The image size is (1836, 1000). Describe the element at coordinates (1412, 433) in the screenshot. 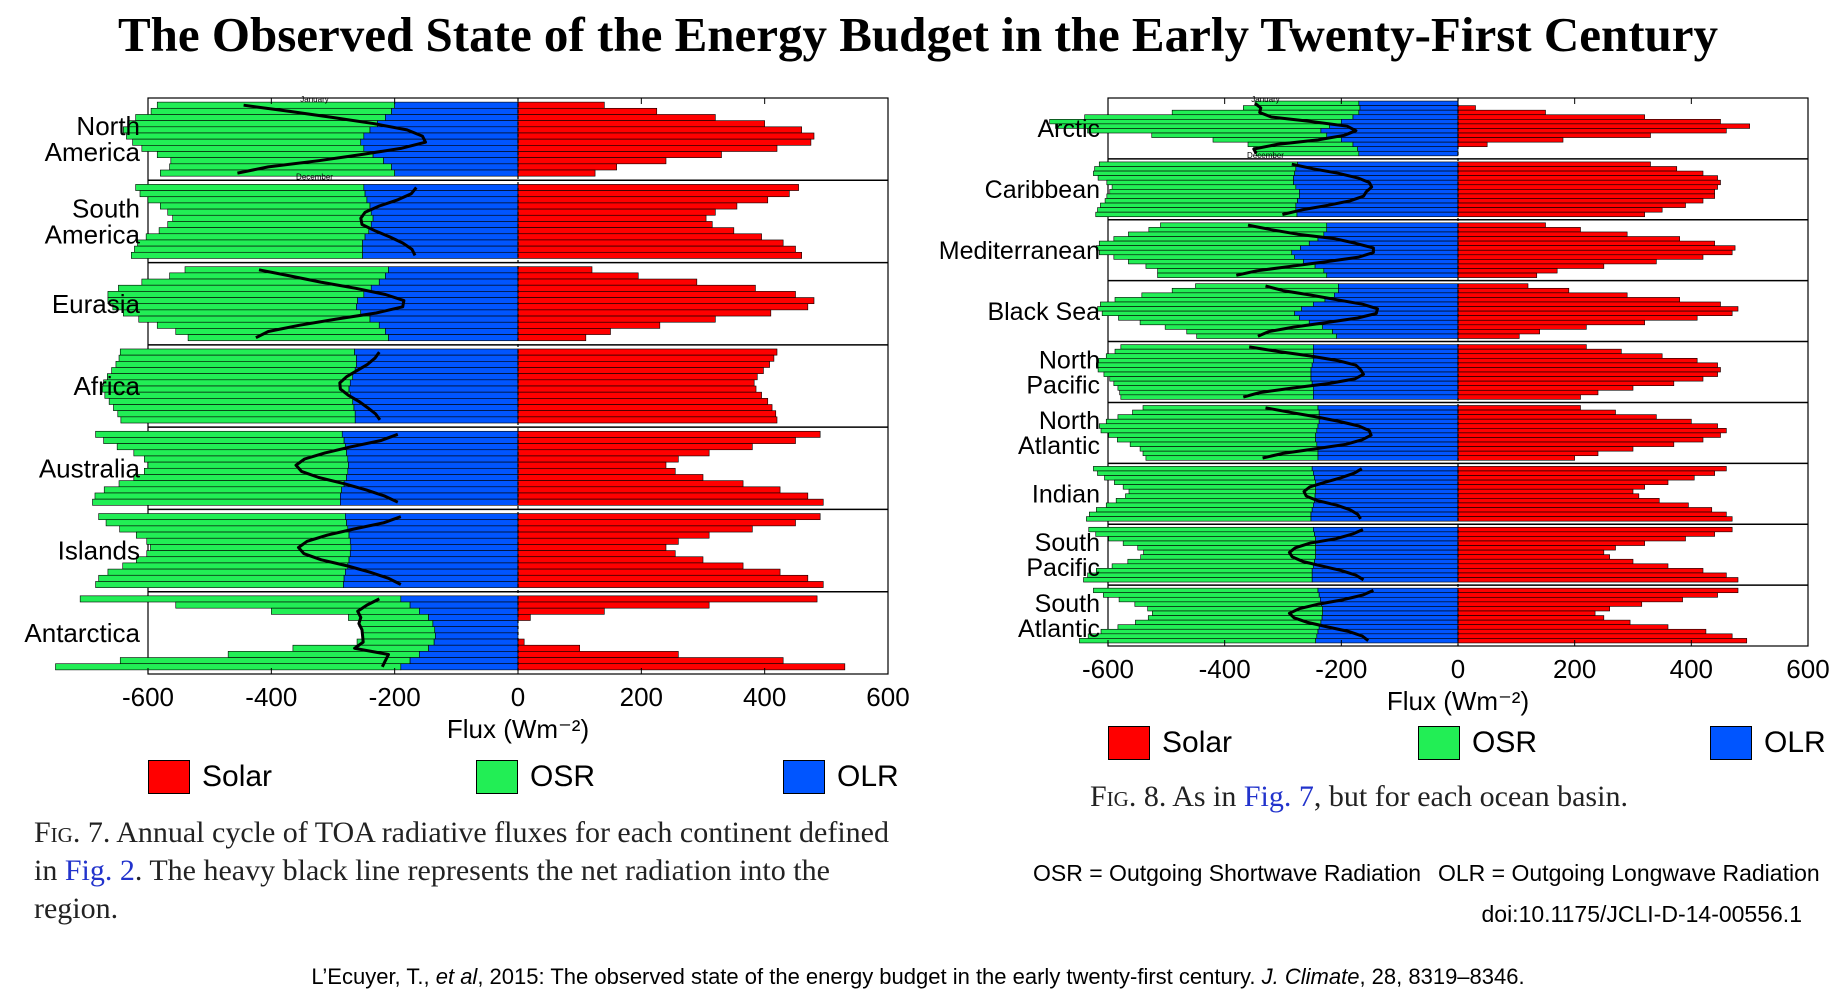

I see `fig8-panel-north-atlantic` at that location.